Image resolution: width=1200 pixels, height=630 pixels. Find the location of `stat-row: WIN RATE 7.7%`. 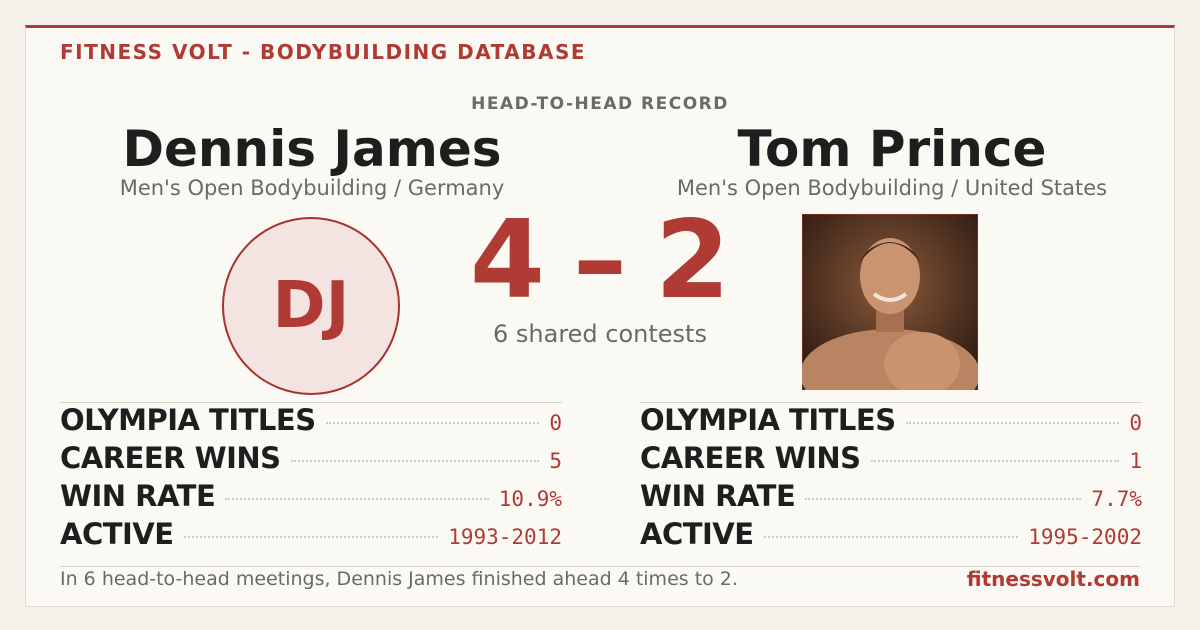

stat-row: WIN RATE 7.7% is located at coordinates (891, 498).